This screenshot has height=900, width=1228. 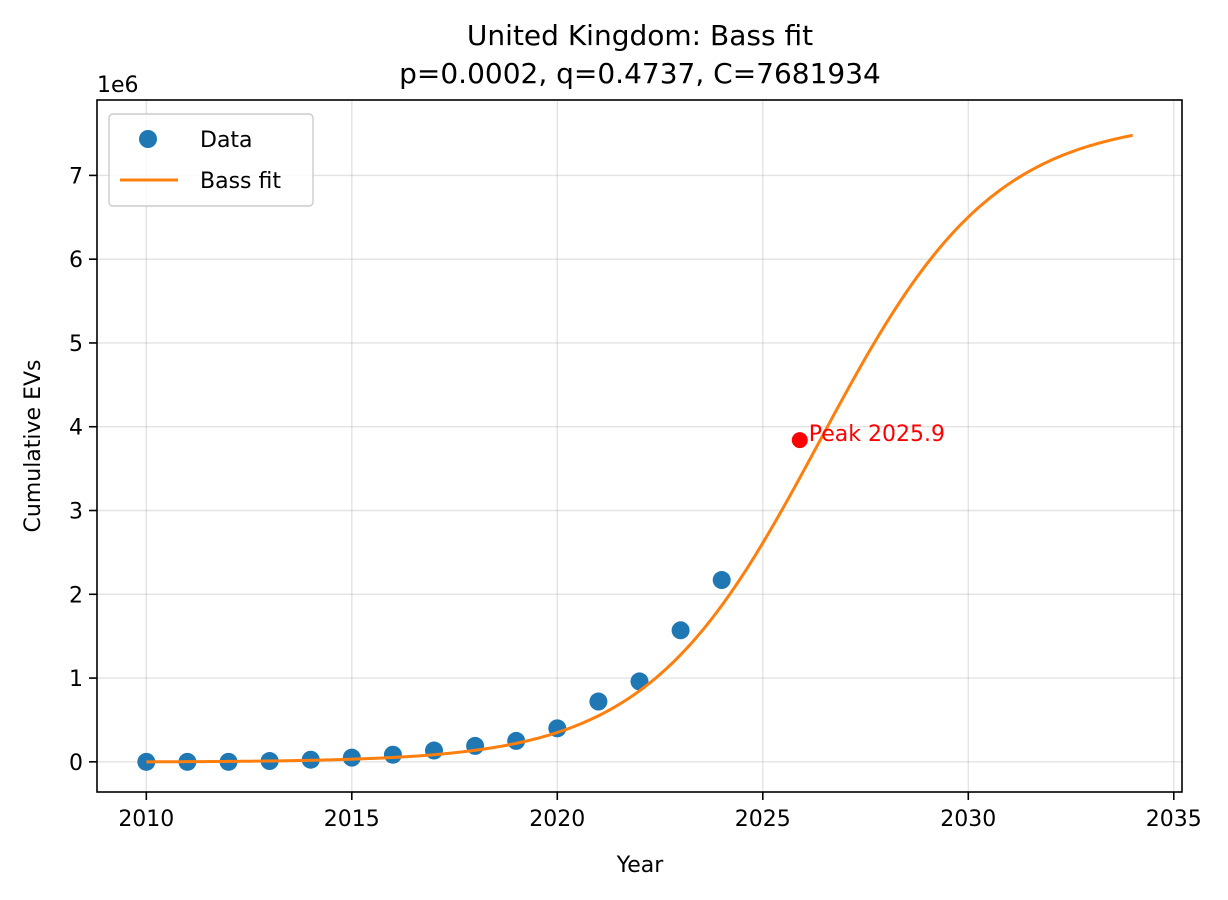 What do you see at coordinates (799, 440) in the screenshot?
I see `peak-marker` at bounding box center [799, 440].